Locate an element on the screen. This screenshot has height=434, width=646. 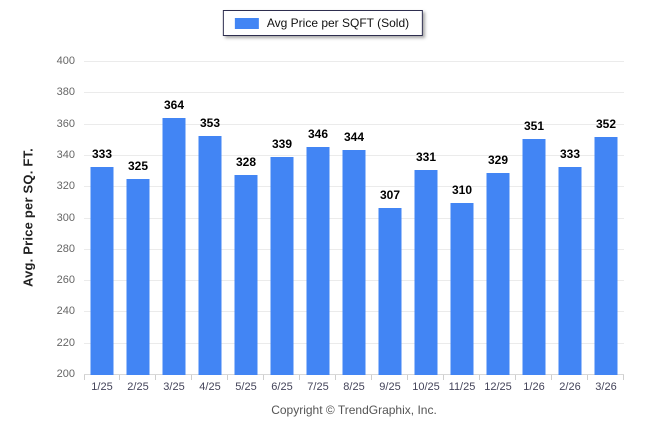
bar-group-5/25: 328 5/25 is located at coordinates (246, 227).